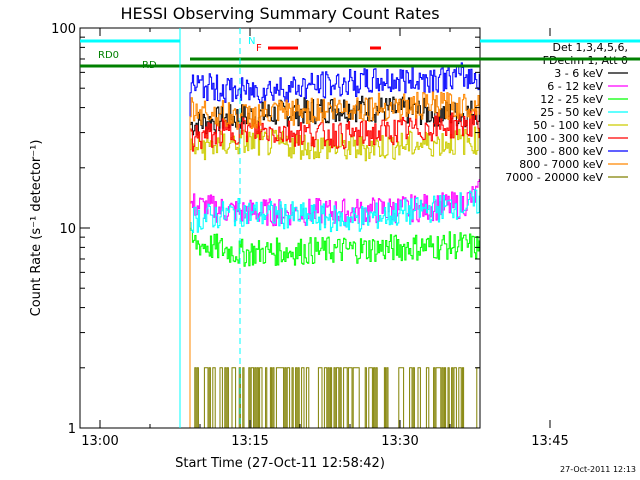  I want to click on x-tick-label-1: 13:15, so click(249, 441).